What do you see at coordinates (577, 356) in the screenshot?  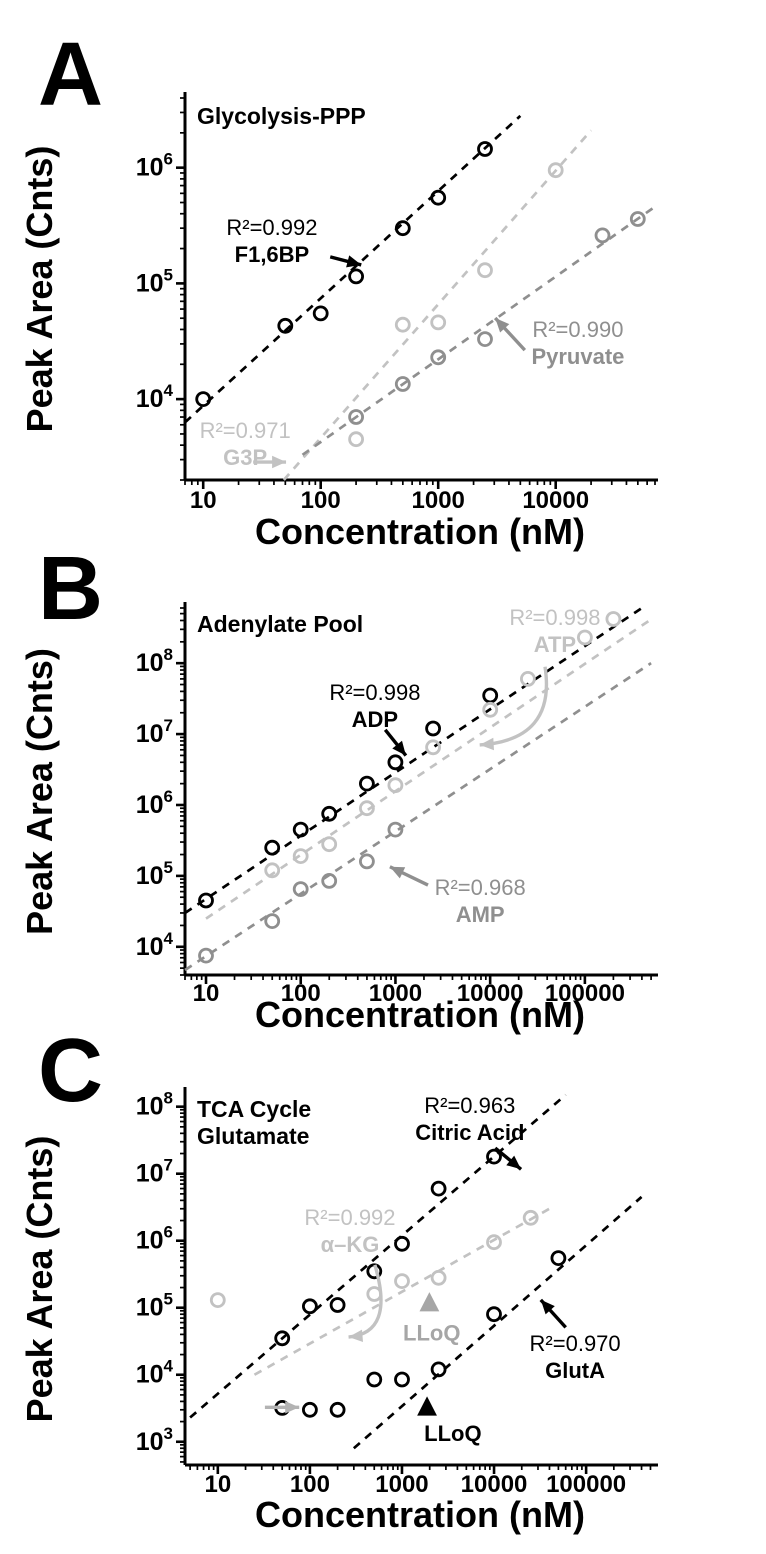 I see `annotation-text: Pyruvate` at bounding box center [577, 356].